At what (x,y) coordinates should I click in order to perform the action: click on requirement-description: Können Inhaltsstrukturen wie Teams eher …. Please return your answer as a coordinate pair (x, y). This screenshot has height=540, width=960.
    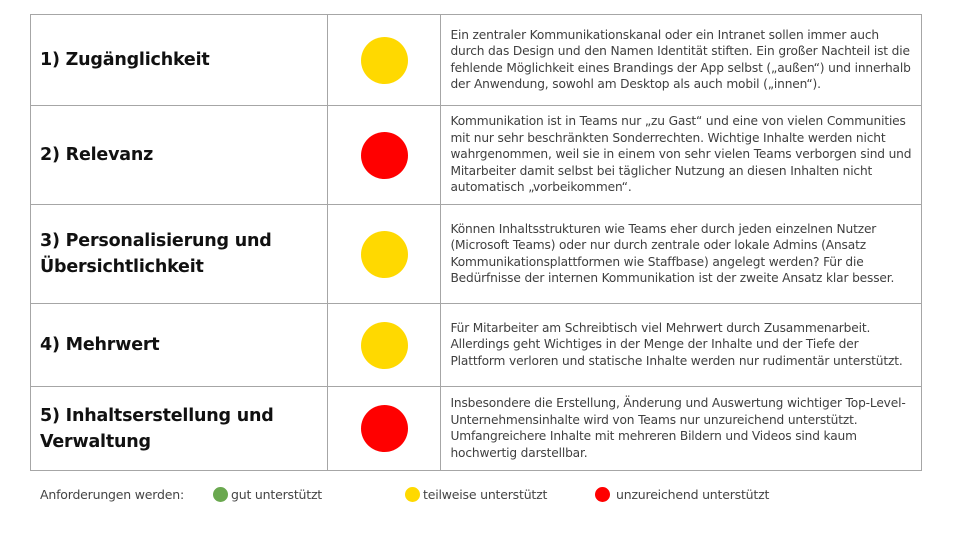
    Looking at the image, I should click on (672, 253).